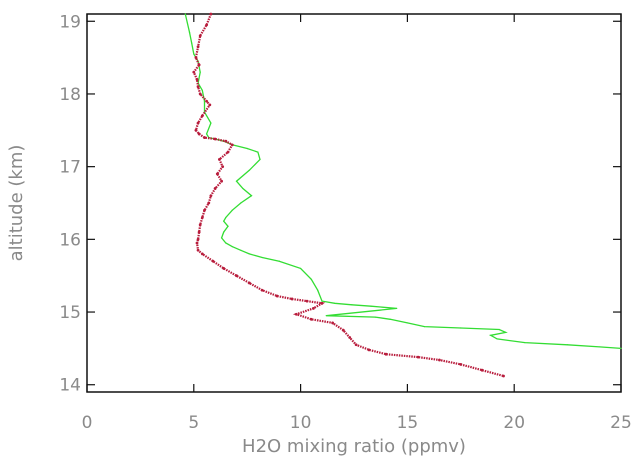 The width and height of the screenshot is (636, 462). I want to click on y-axis-title: altitude (km), so click(16, 203).